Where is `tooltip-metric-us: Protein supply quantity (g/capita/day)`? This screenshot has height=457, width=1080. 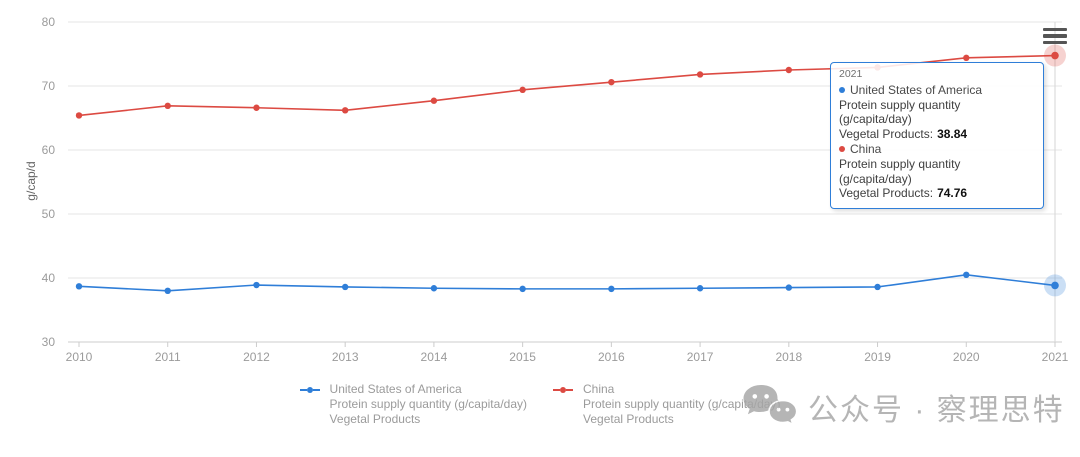 tooltip-metric-us: Protein supply quantity (g/capita/day) is located at coordinates (900, 112).